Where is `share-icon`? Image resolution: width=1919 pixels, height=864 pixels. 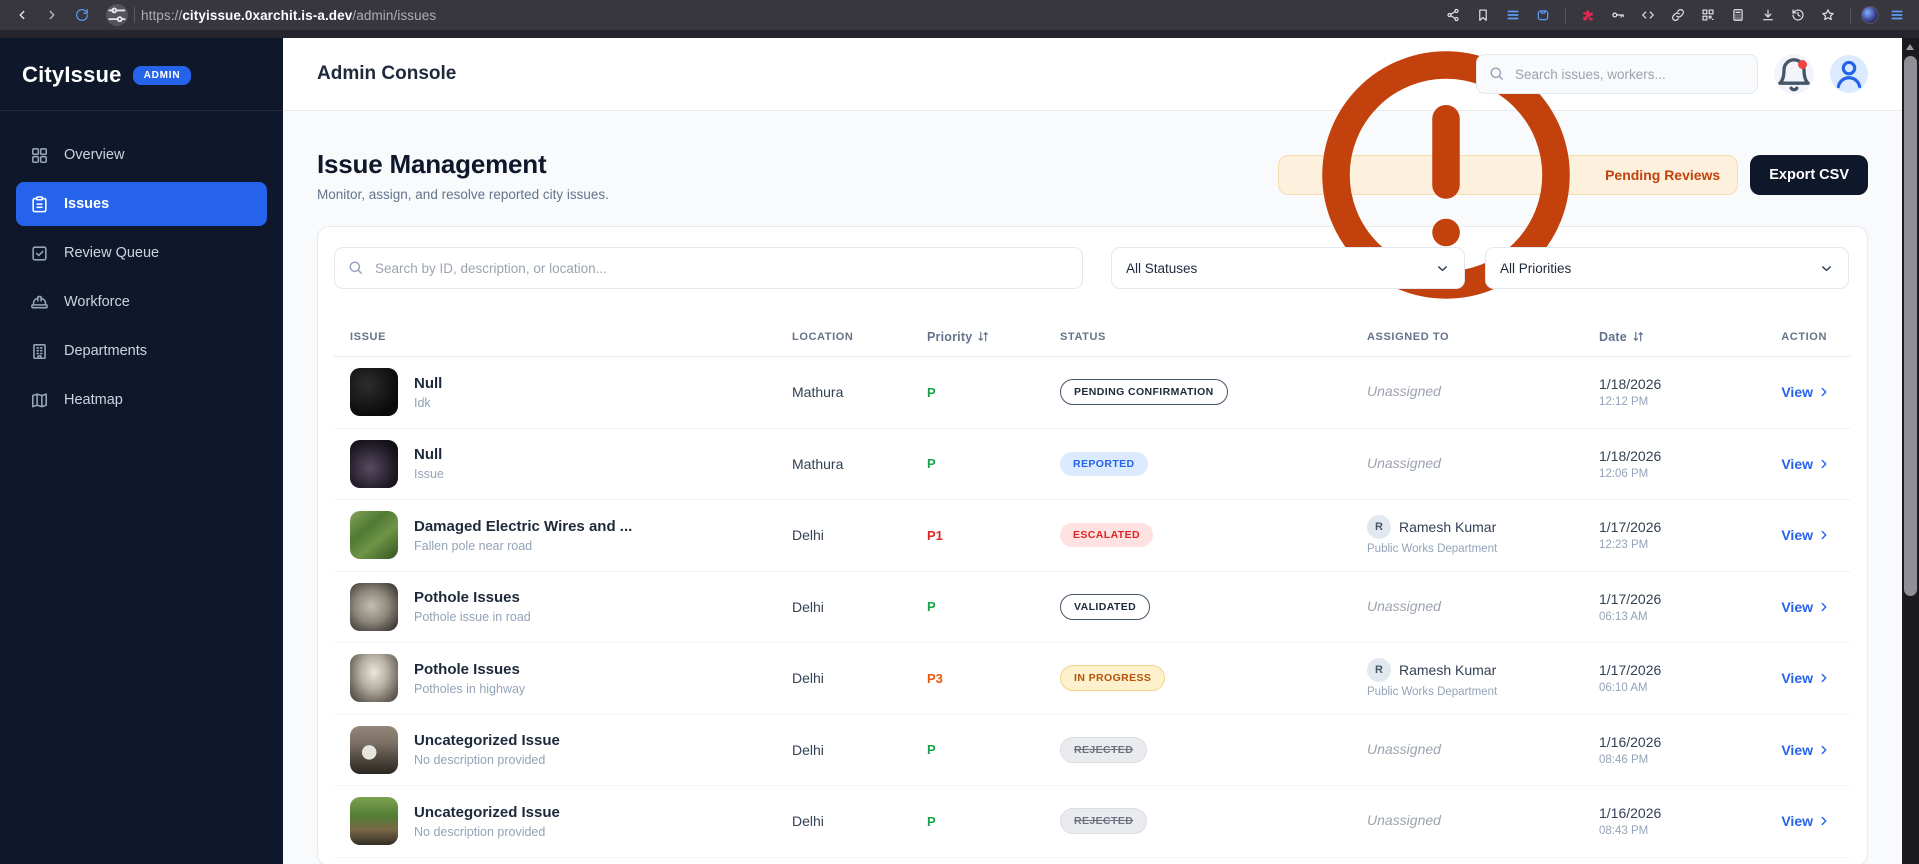 share-icon is located at coordinates (1453, 15).